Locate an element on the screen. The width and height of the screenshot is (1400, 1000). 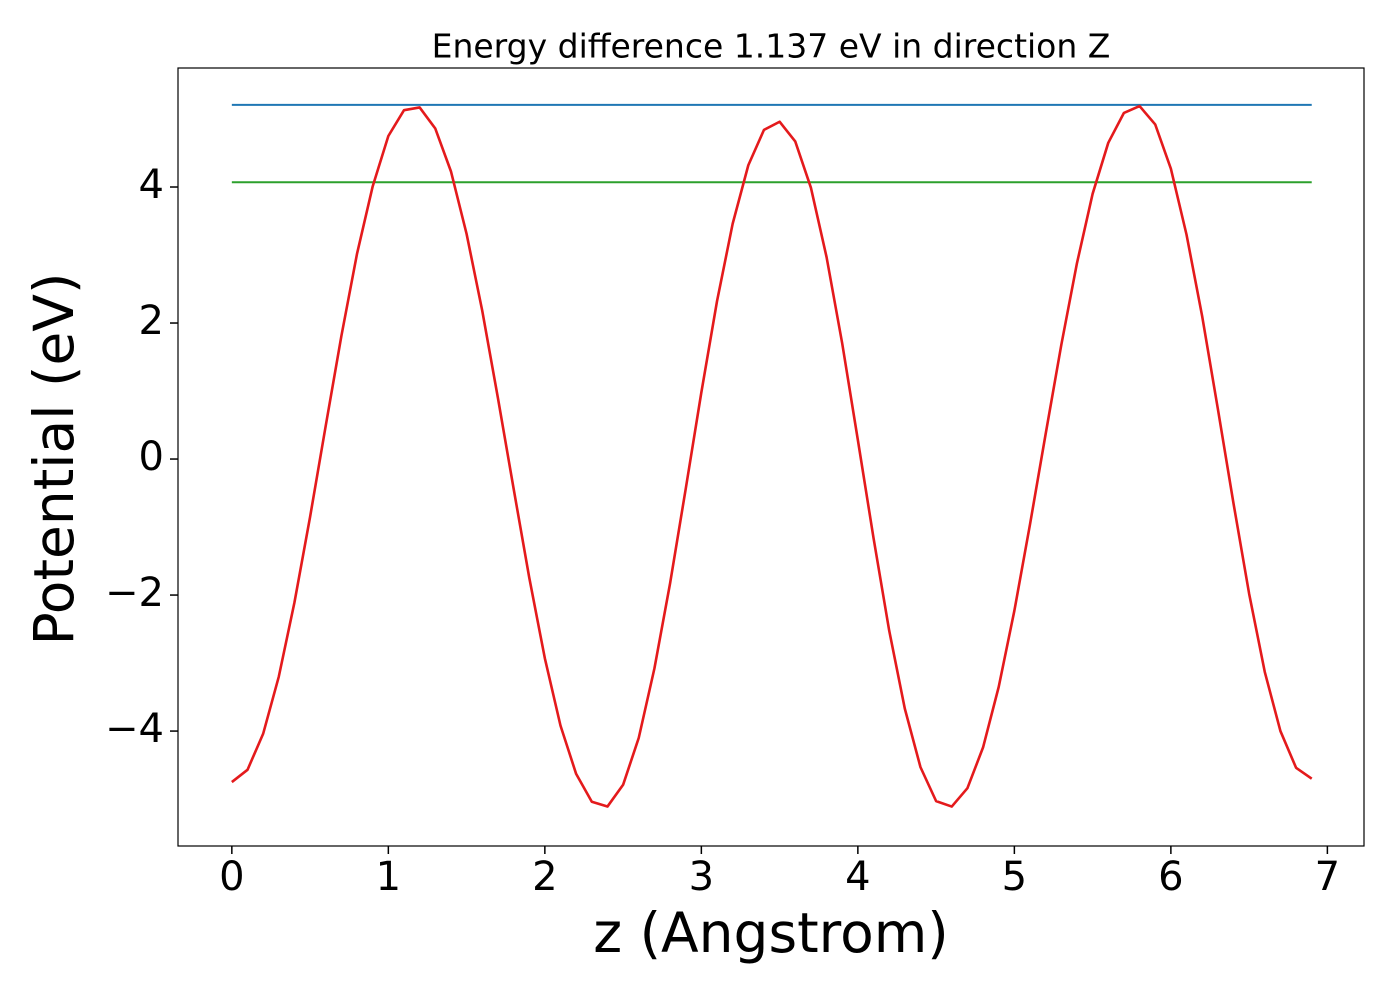
x-axis-label: z (Angstrom) is located at coordinates (771, 933).